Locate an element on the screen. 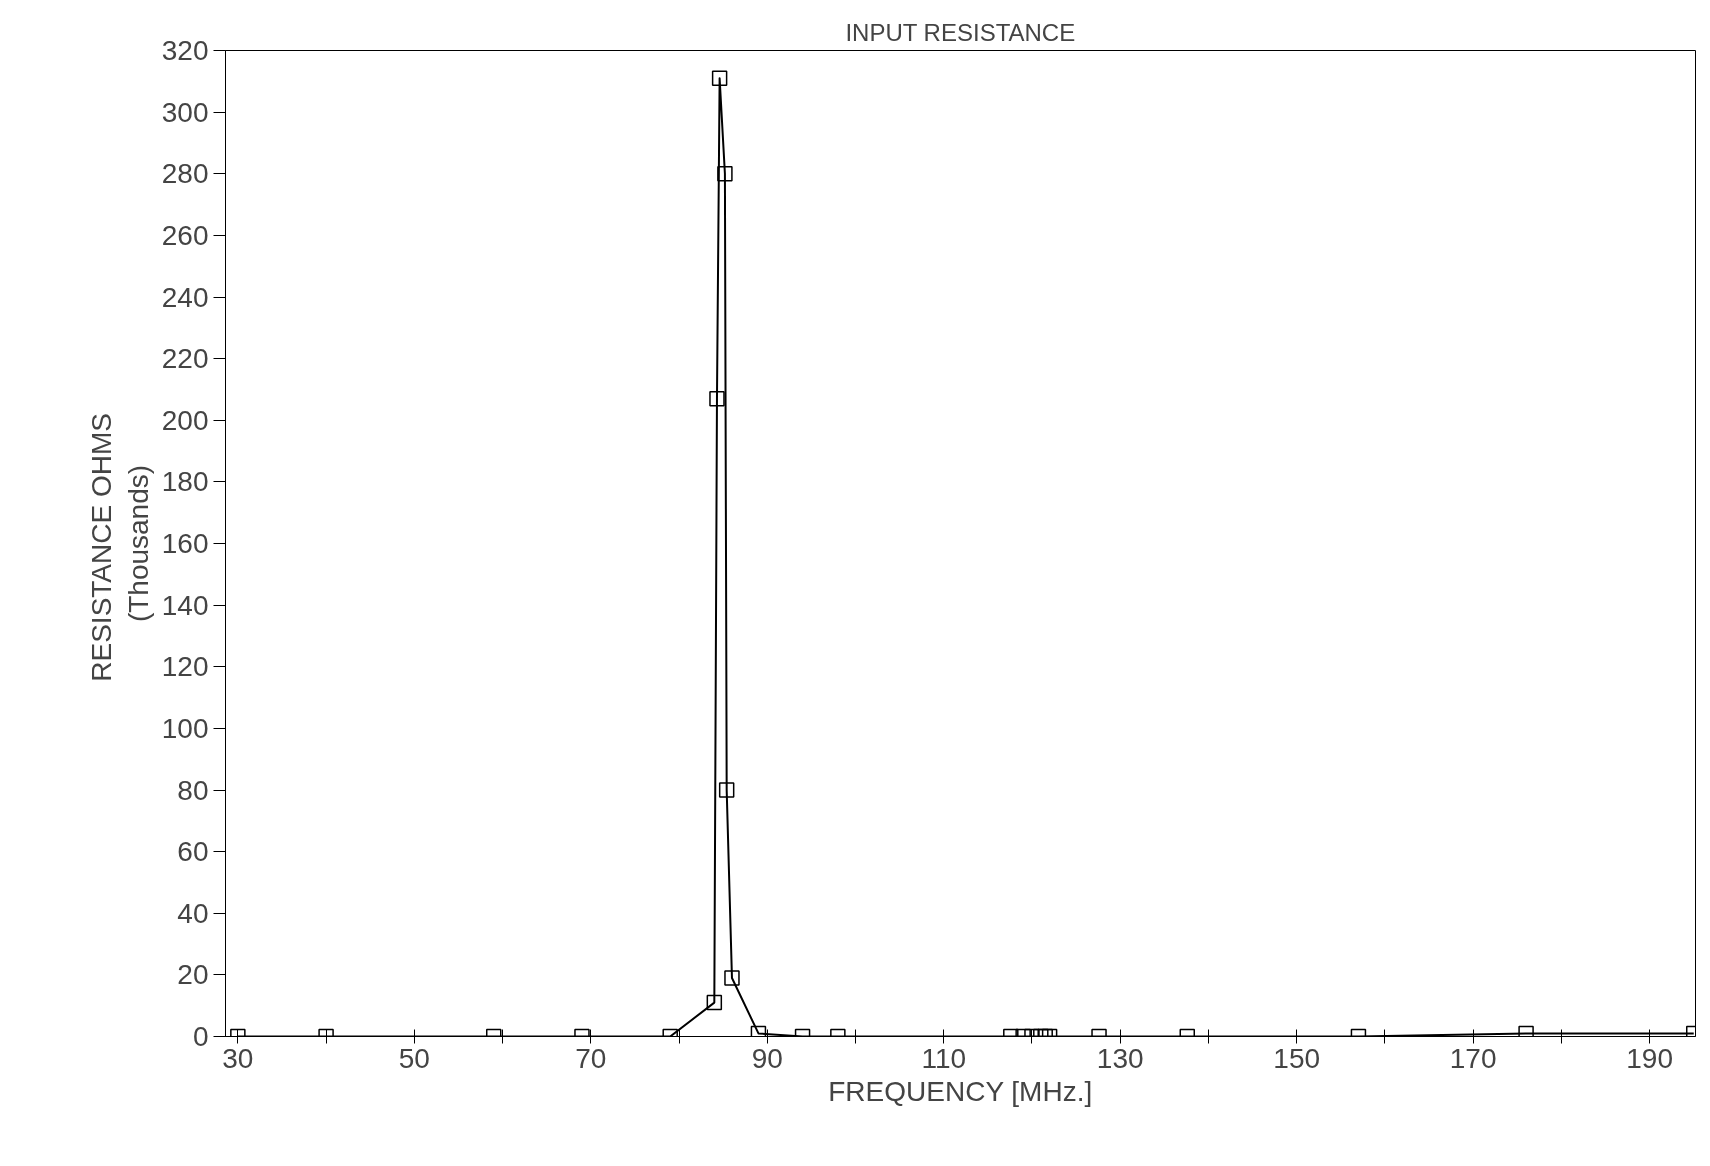 Image resolution: width=1710 pixels, height=1166 pixels. y-tick-label: 0 is located at coordinates (200, 1036).